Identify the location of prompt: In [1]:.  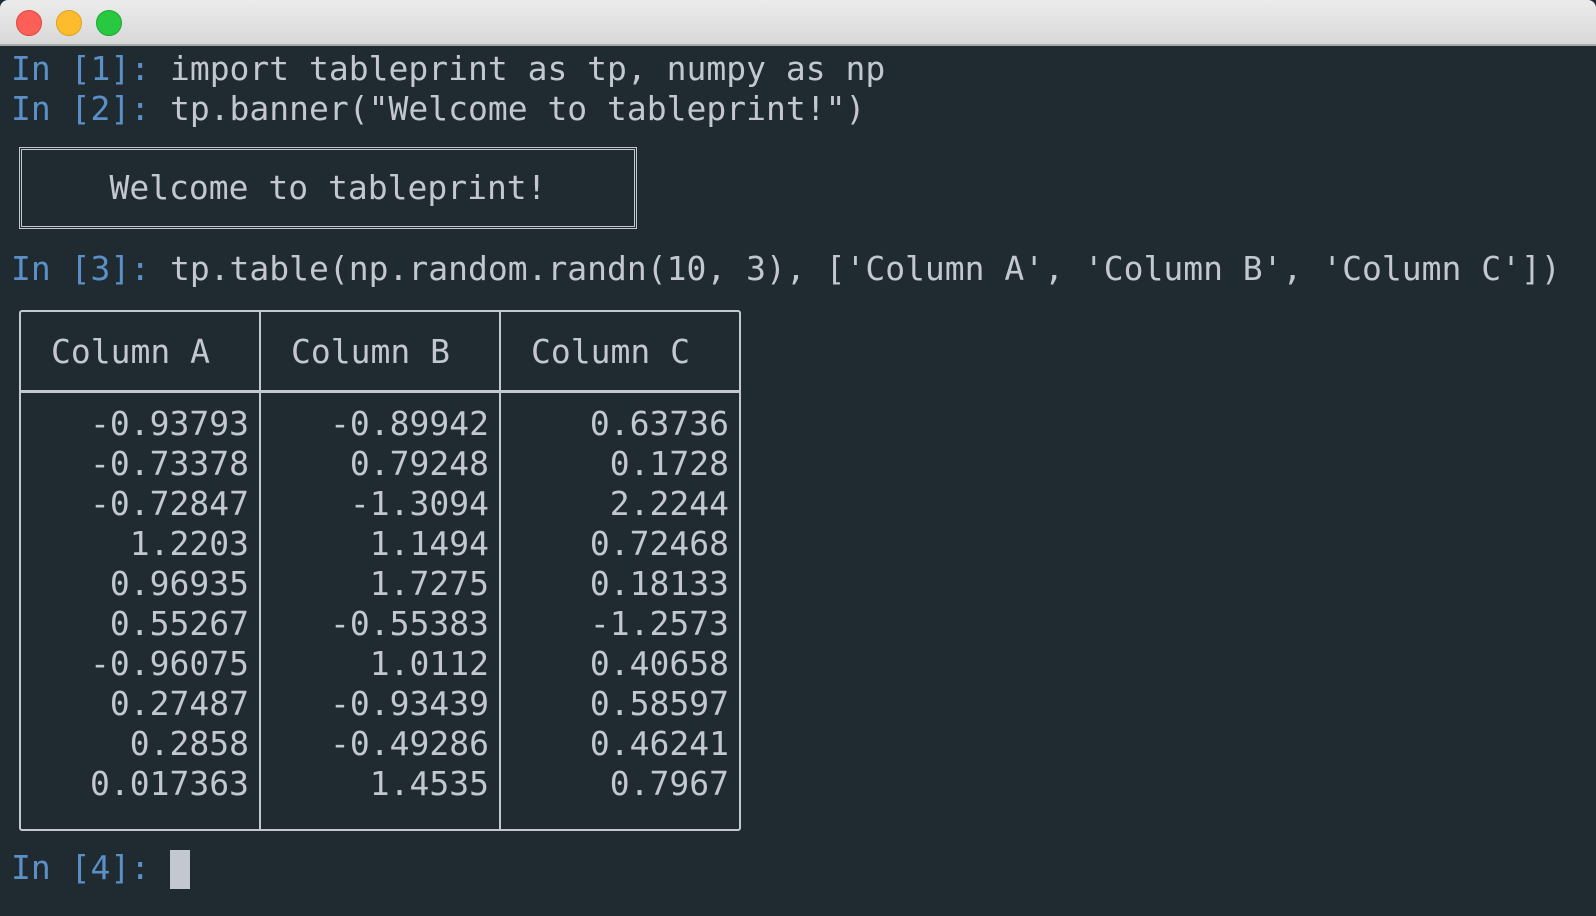
(81, 68).